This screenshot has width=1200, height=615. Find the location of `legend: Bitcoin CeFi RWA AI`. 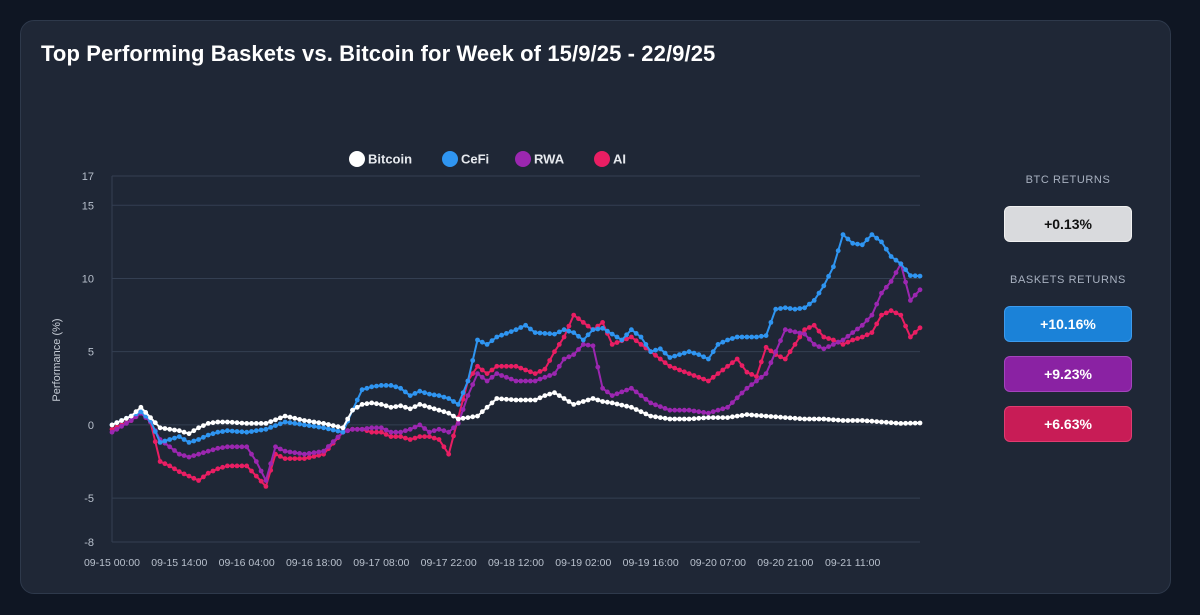

legend: Bitcoin CeFi RWA AI is located at coordinates (487, 159).